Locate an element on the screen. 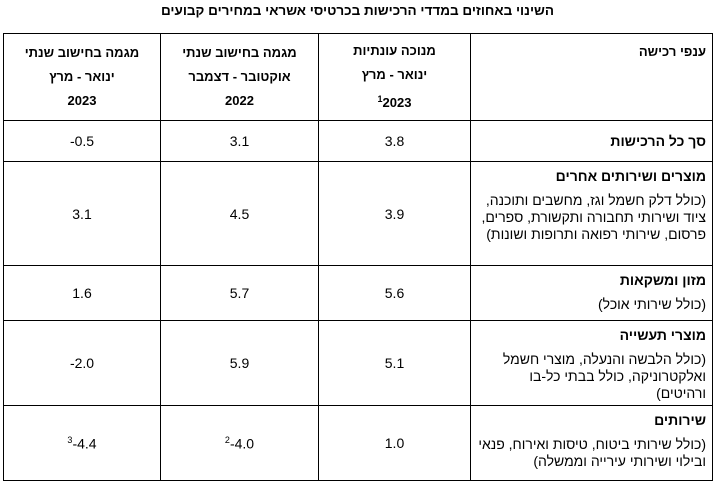 This screenshot has height=483, width=715. column-header: מנוכה עונתיות ינואר - מרץ 20231 is located at coordinates (394, 77).